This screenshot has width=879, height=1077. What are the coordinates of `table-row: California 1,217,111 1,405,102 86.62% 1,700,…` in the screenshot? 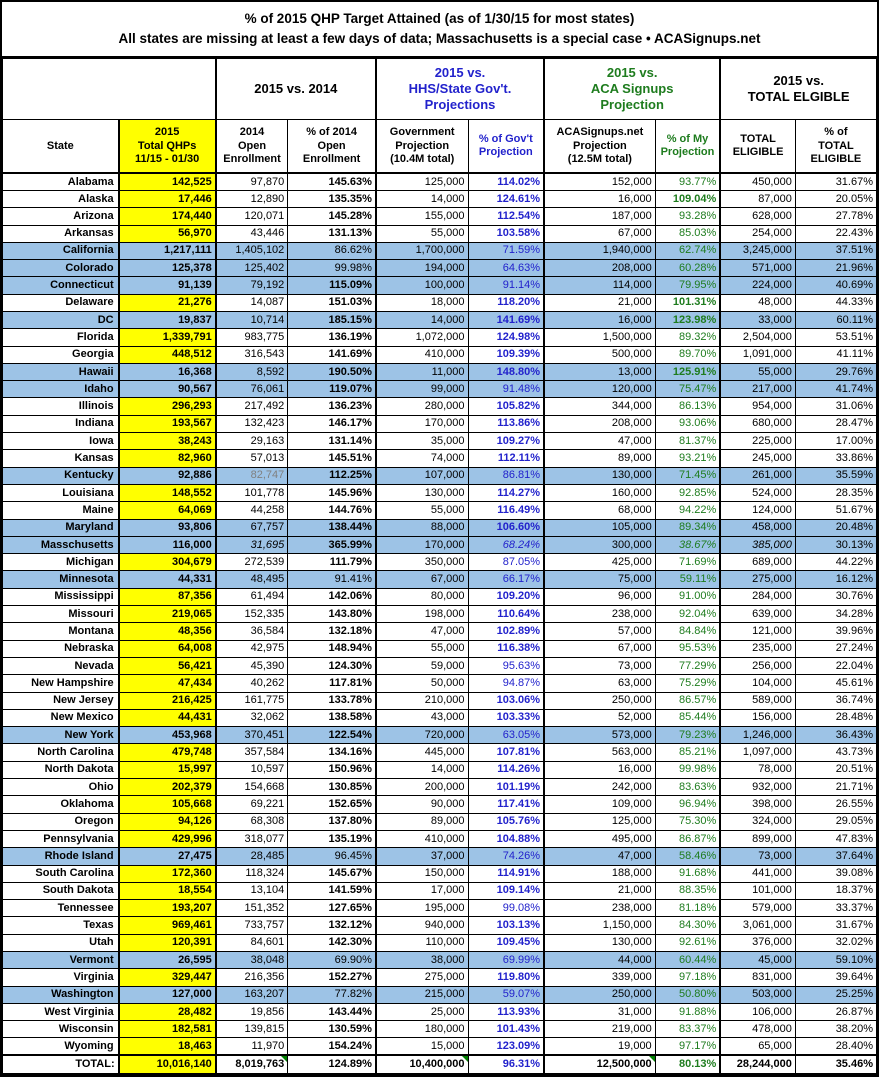 It's located at (439, 251).